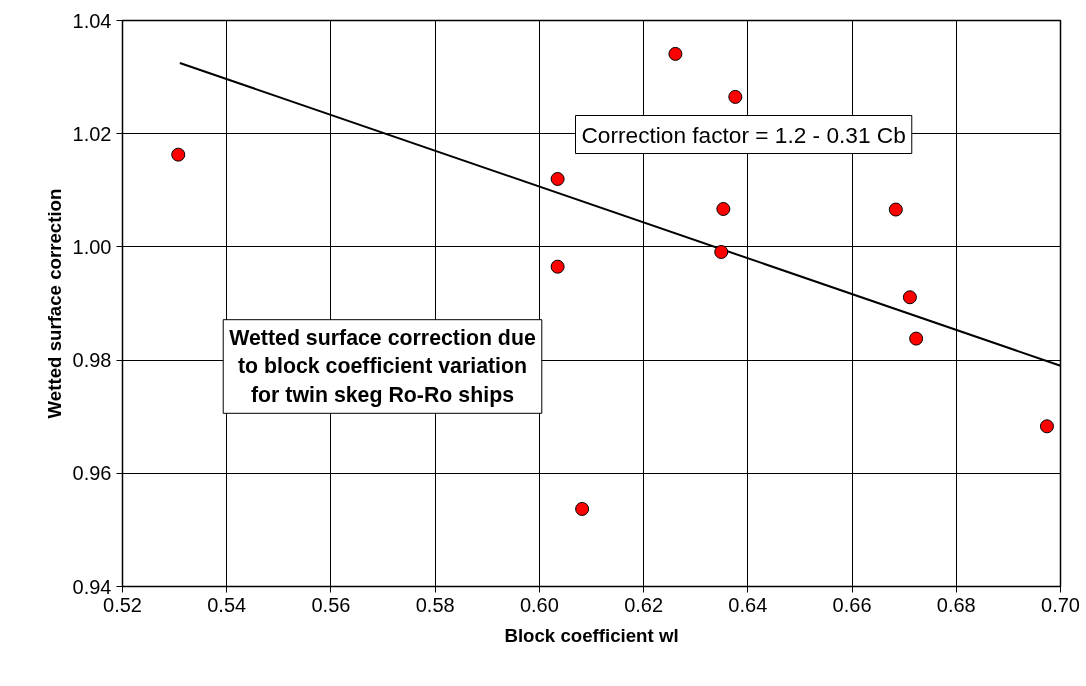  Describe the element at coordinates (382, 366) in the screenshot. I see `annotation: Wetted surface correction due to block coefficient variation for twin skeg Ro-Ro ships` at that location.